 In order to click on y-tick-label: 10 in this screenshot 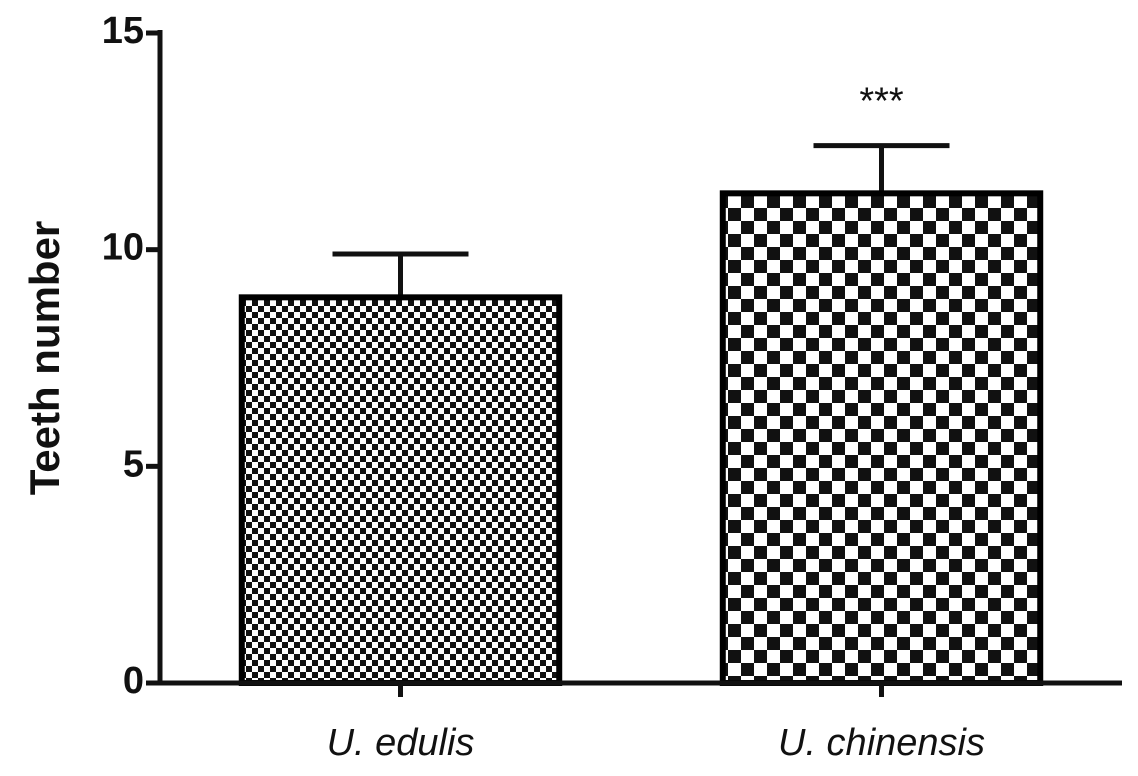, I will do `click(123, 248)`.